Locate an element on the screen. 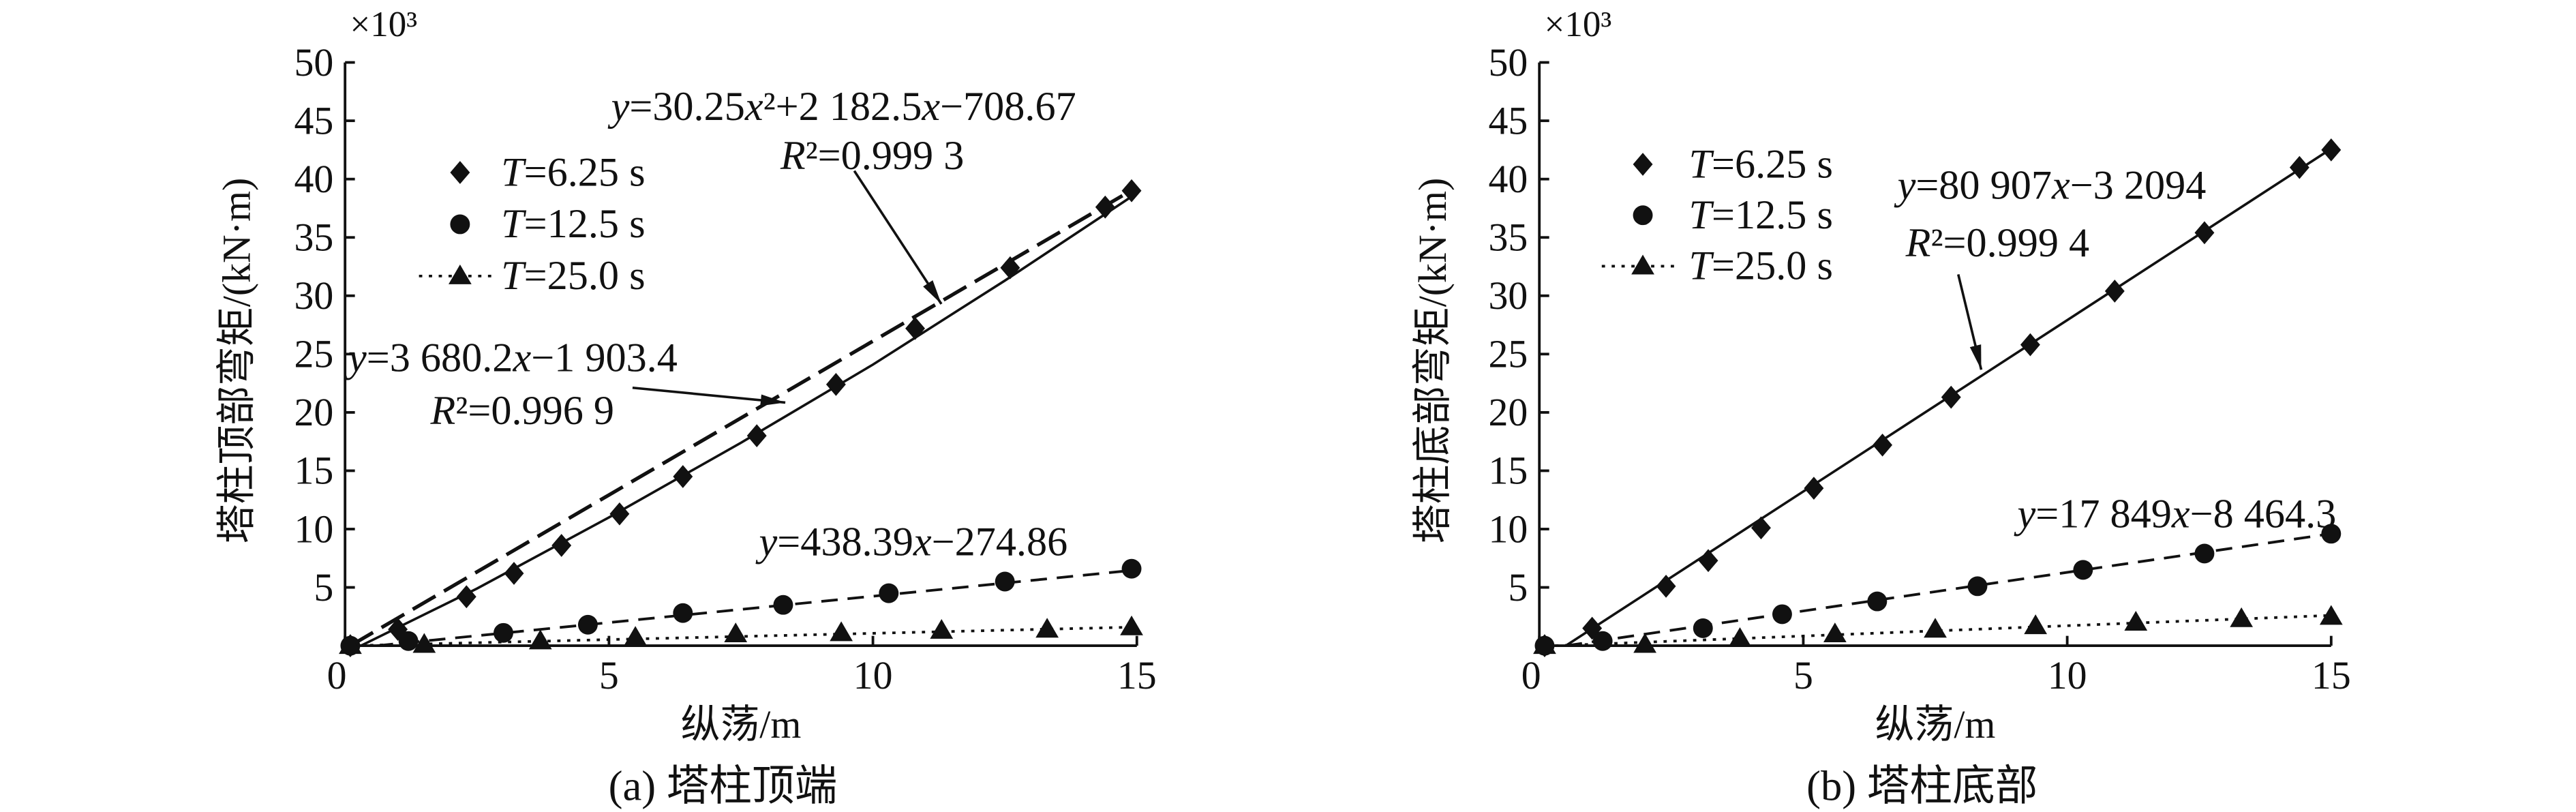 Image resolution: width=2576 pixels, height=812 pixels. chart-b-legend-label-1: T=6.25 s is located at coordinates (1761, 164).